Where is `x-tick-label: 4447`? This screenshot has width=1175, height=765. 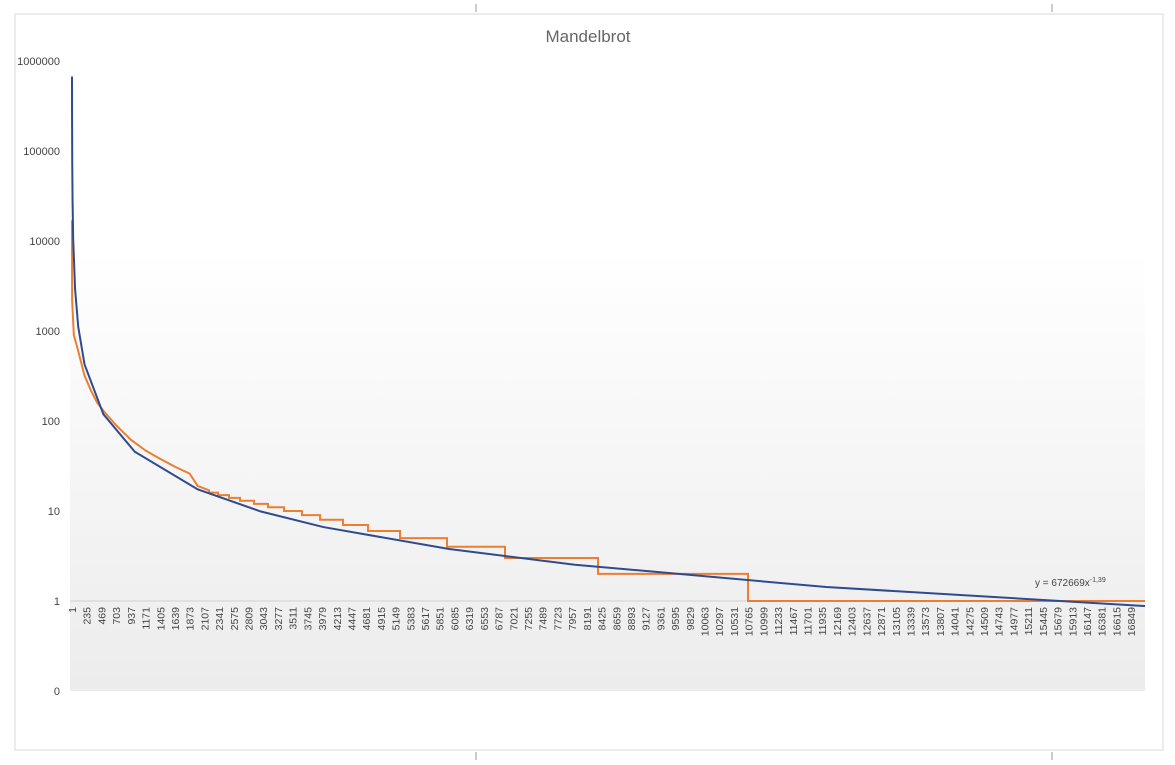
x-tick-label: 4447 is located at coordinates (352, 619).